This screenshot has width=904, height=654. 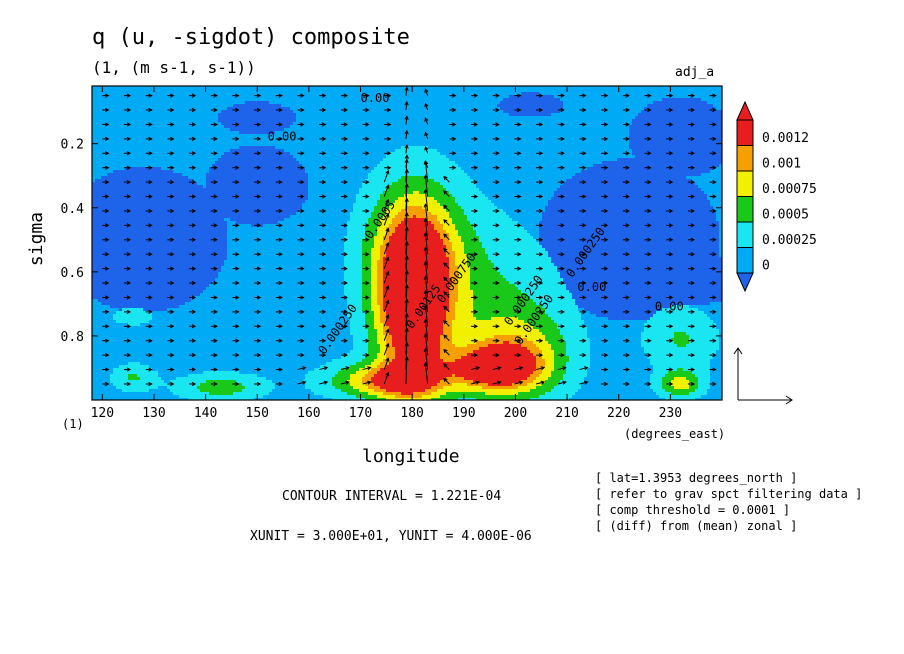 I want to click on colorbar: 0.0012 0.001 0.00075 0.0005 0.00025 0, so click(x=776, y=196).